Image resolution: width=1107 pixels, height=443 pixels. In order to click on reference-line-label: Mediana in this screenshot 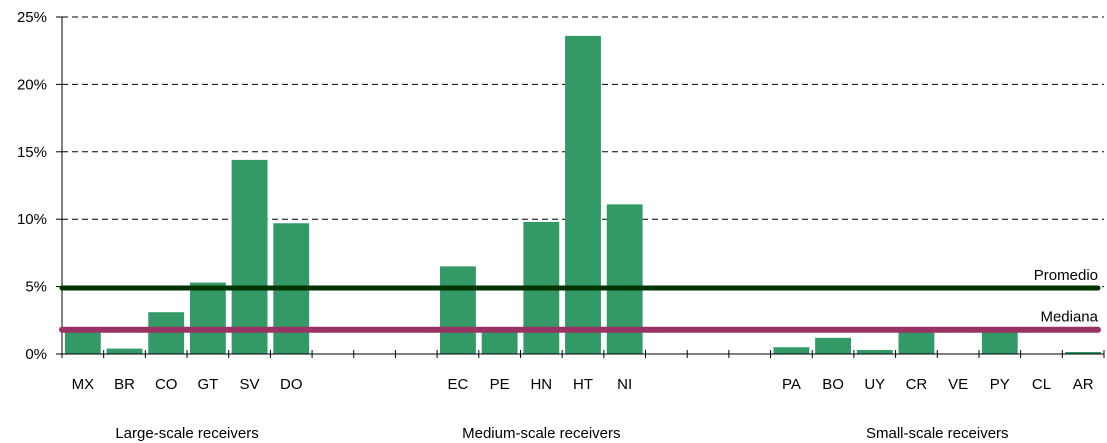, I will do `click(1069, 317)`.